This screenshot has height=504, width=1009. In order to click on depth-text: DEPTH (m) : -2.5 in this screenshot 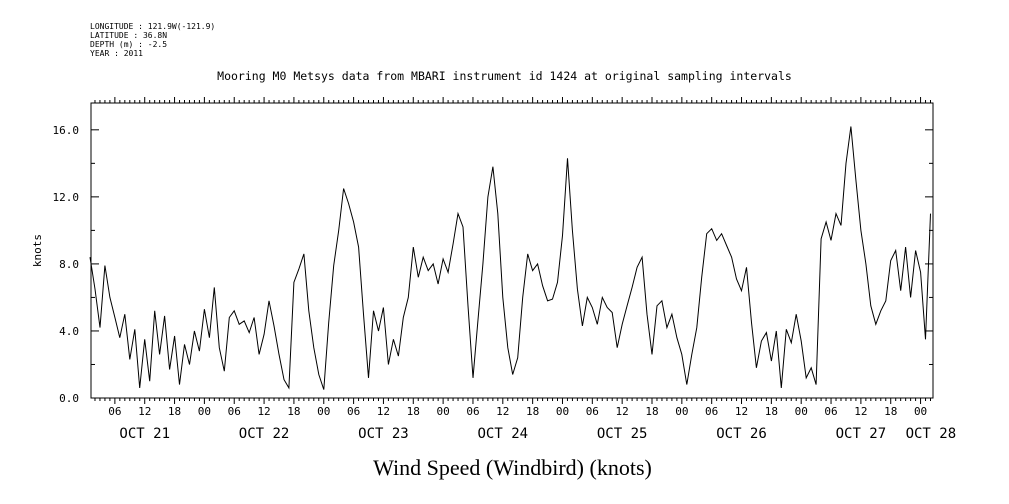, I will do `click(129, 44)`.